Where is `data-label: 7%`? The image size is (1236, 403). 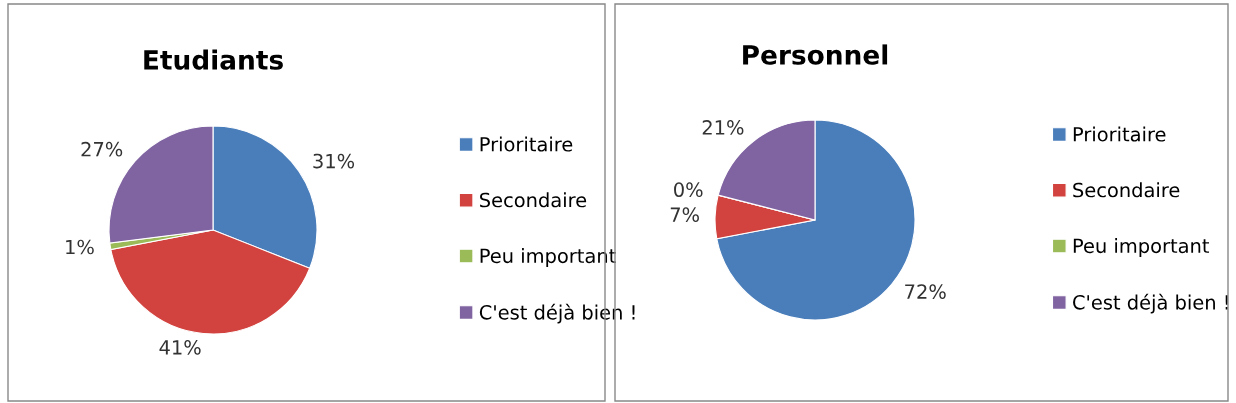
data-label: 7% is located at coordinates (684, 215).